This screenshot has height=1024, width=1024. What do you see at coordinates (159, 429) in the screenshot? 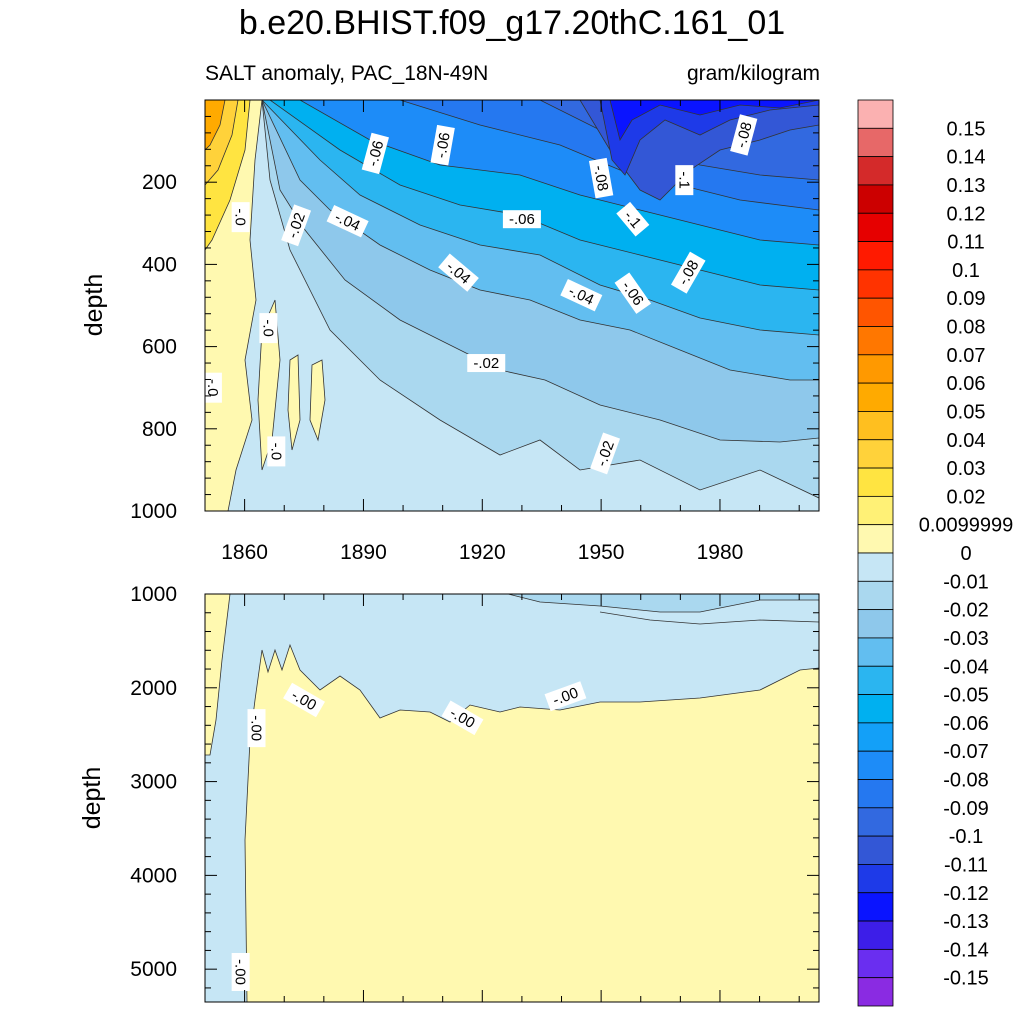
I see `y-tick-label: 800` at bounding box center [159, 429].